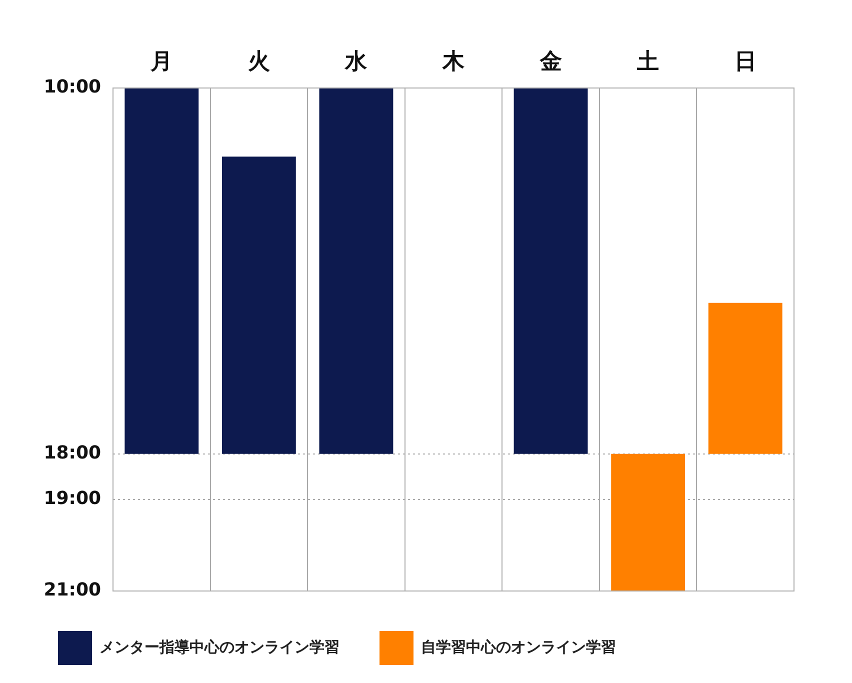 The width and height of the screenshot is (852, 683). Describe the element at coordinates (72, 499) in the screenshot. I see `y-tick-label: 19:00` at that location.